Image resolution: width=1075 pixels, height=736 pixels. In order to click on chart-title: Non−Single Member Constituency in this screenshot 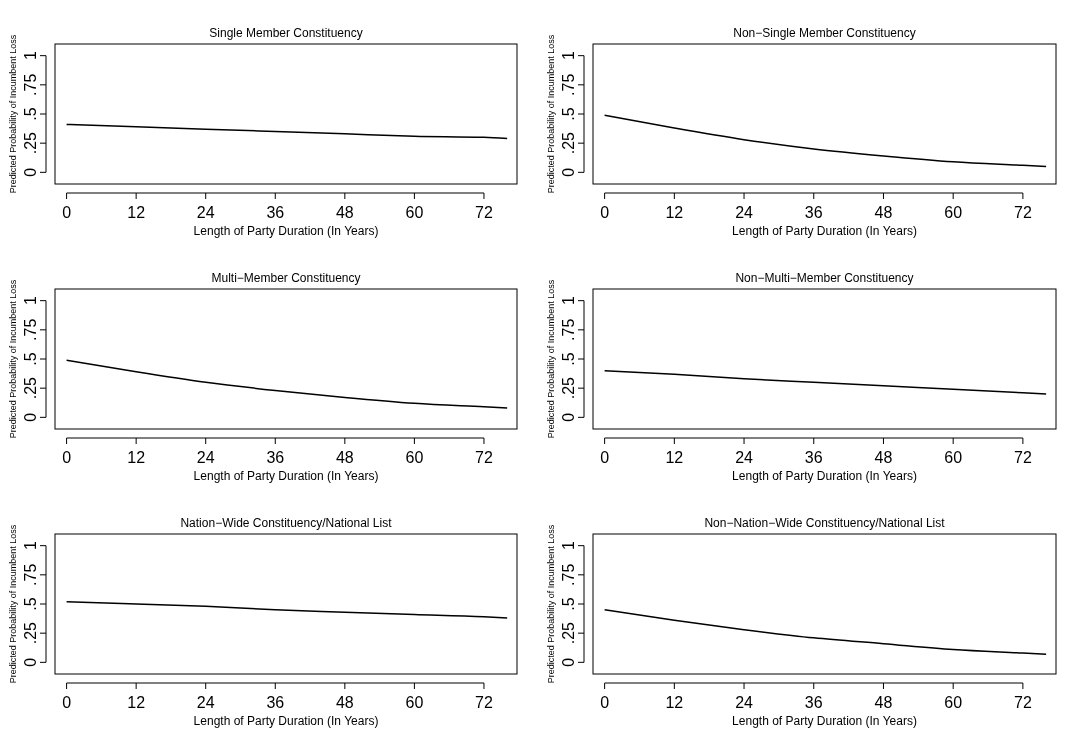, I will do `click(824, 33)`.